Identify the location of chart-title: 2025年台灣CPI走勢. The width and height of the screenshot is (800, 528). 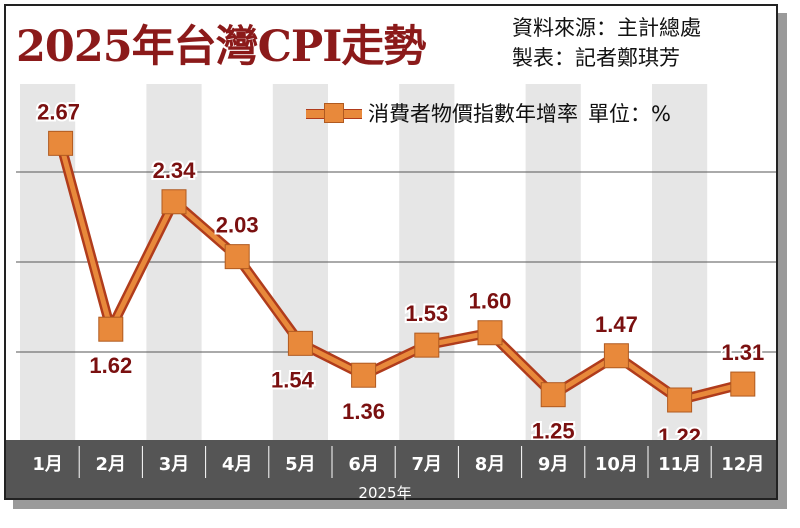
(221, 47).